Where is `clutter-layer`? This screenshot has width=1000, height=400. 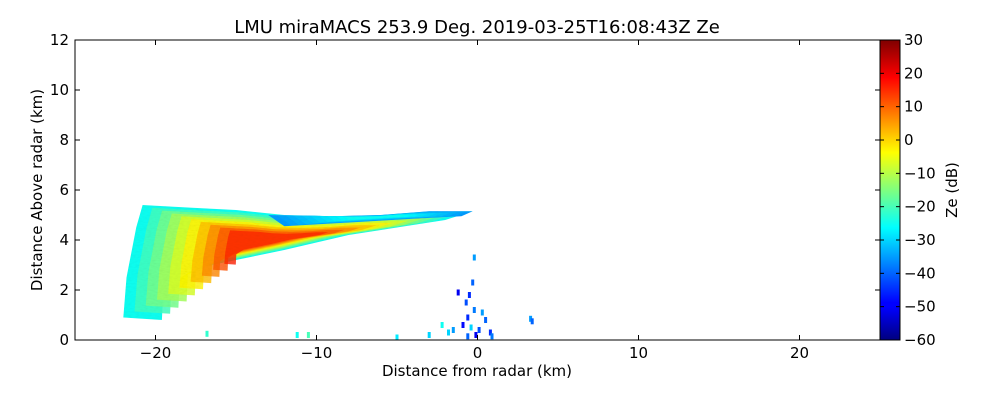
clutter-layer is located at coordinates (369, 297).